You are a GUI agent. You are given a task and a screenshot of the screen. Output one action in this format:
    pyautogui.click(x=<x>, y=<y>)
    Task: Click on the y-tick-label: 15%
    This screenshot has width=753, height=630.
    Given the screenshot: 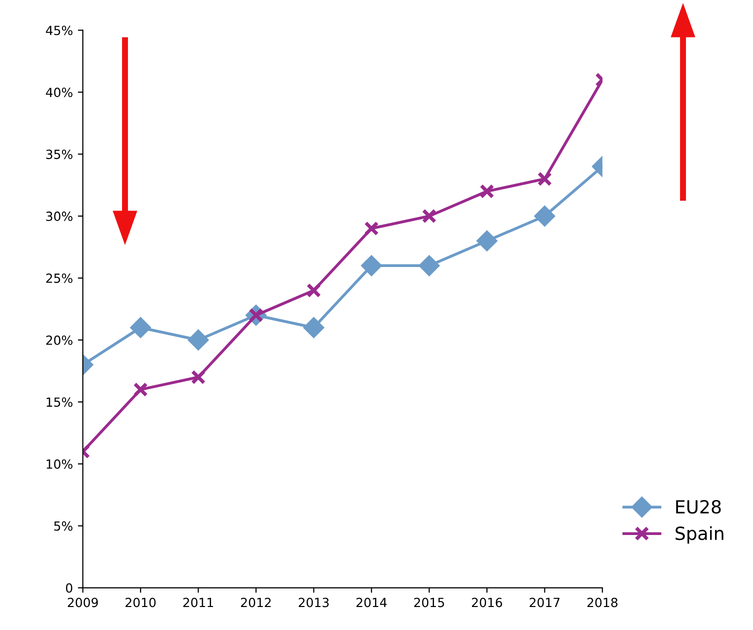 What is the action you would take?
    pyautogui.click(x=59, y=402)
    